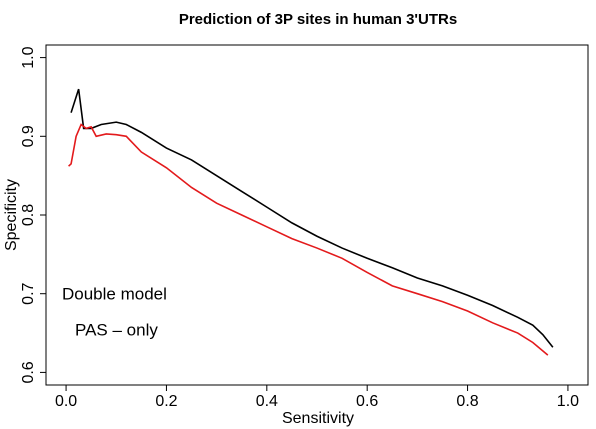  I want to click on x-tick-label: 0.6, so click(367, 401).